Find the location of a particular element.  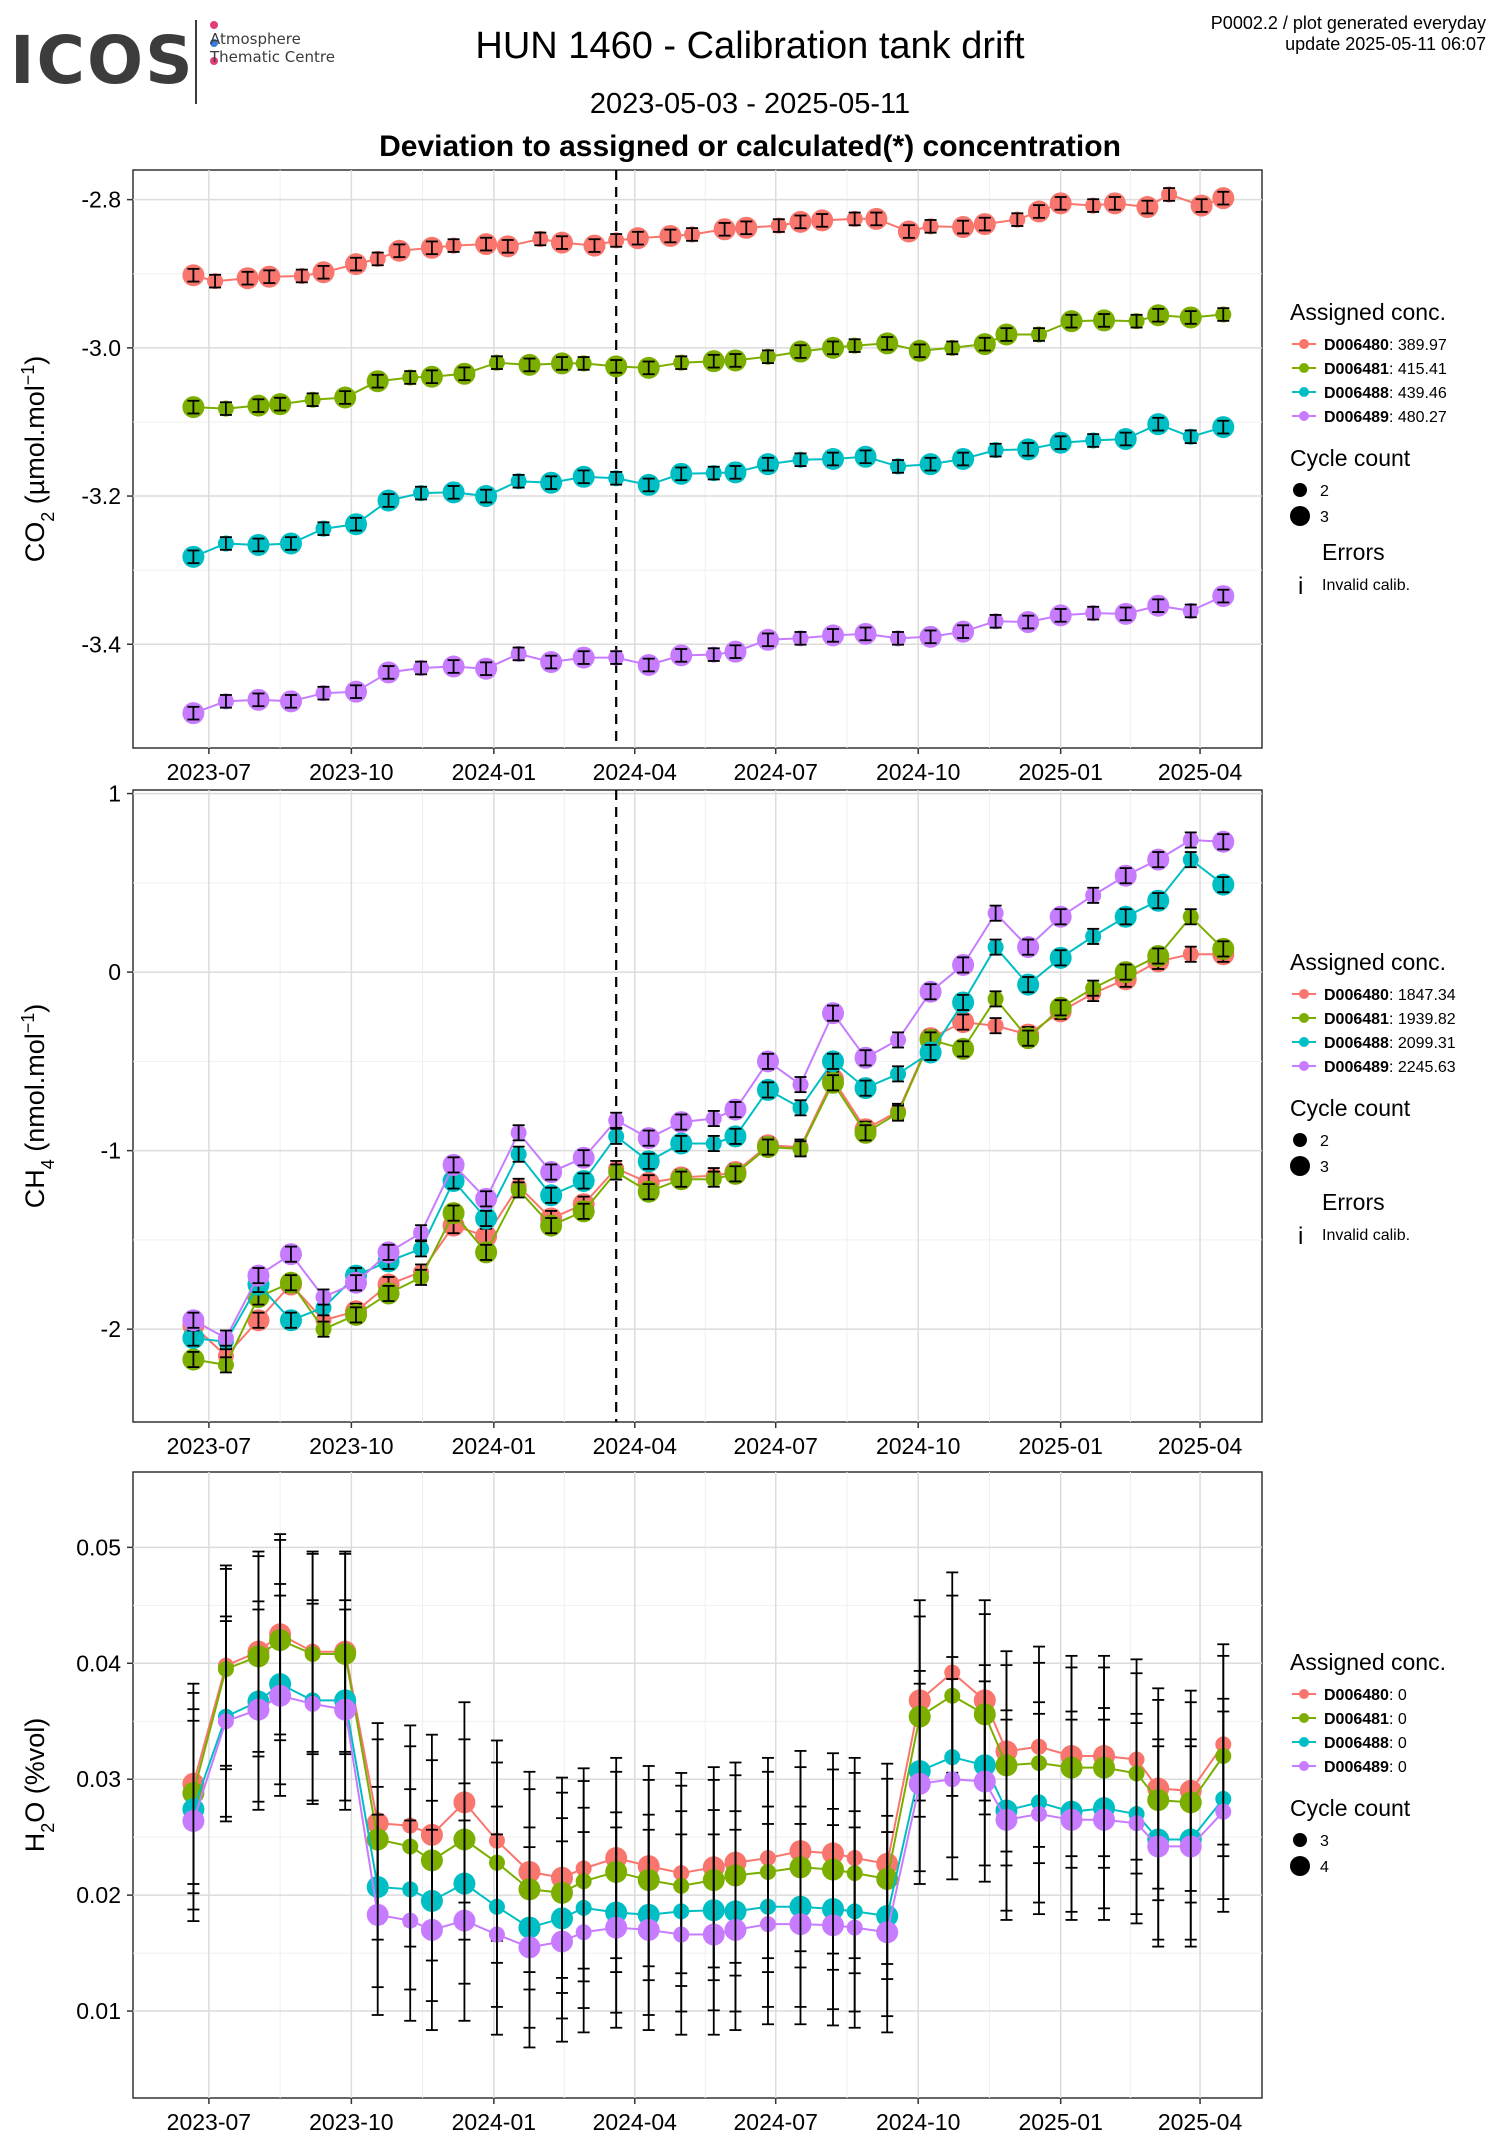

y-axis-label-part: CH is located at coordinates (35, 1188).